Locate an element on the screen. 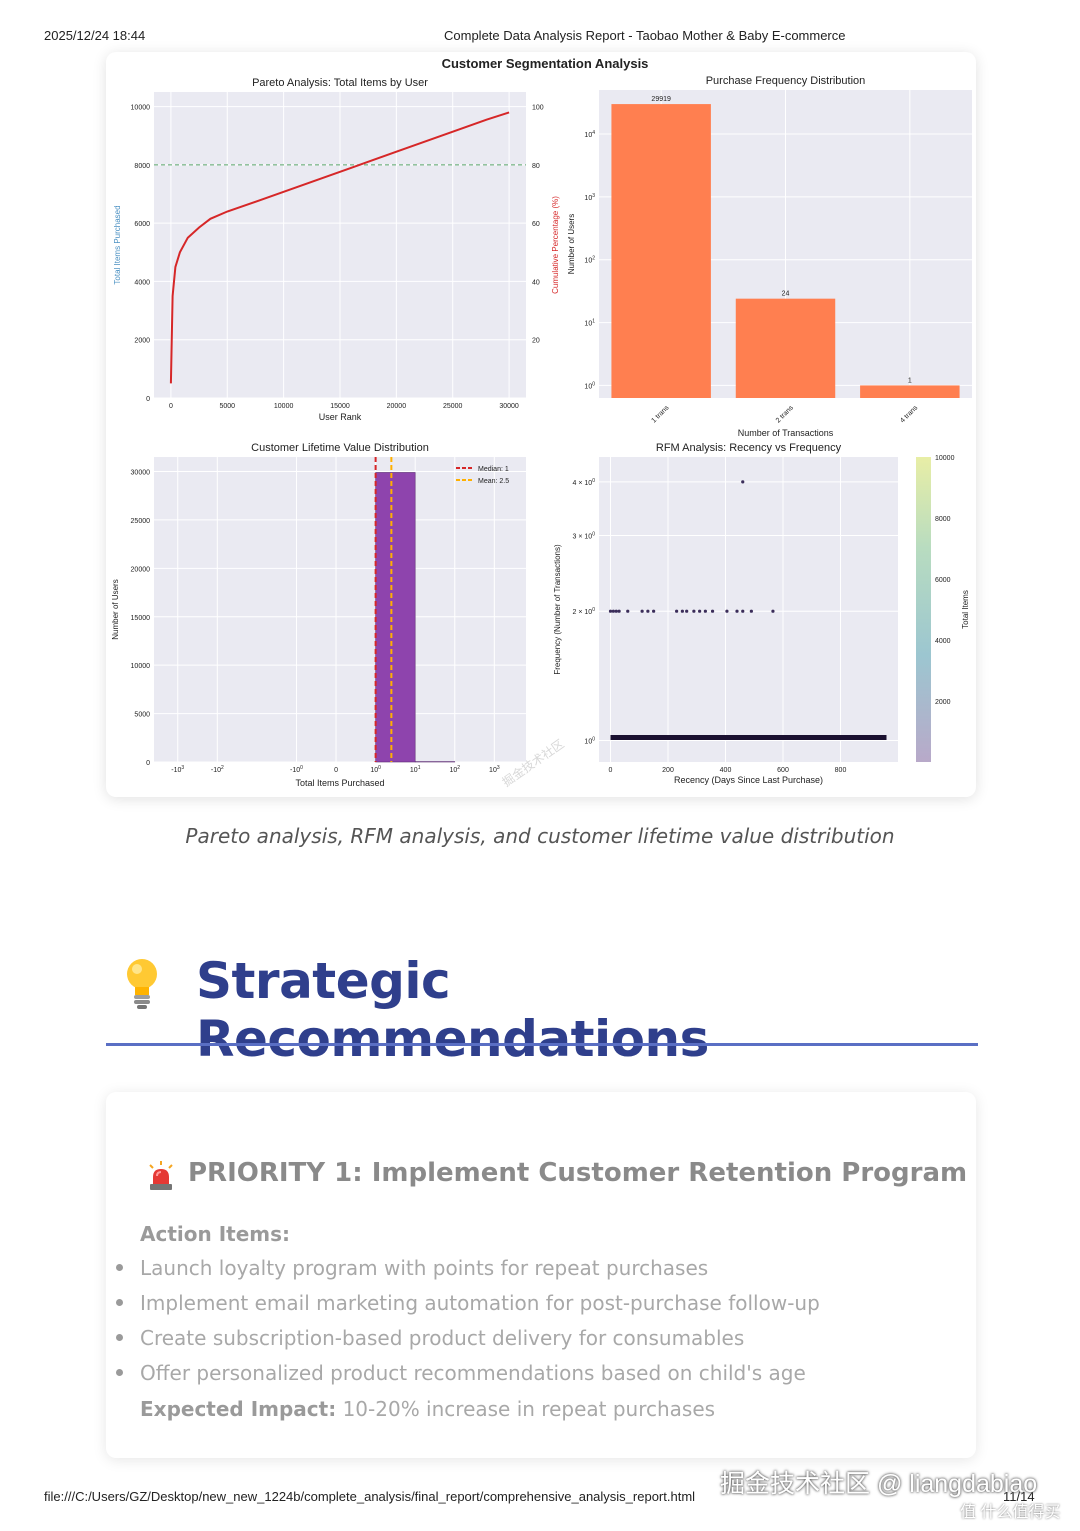  y2-tick-label: 20 is located at coordinates (536, 341).